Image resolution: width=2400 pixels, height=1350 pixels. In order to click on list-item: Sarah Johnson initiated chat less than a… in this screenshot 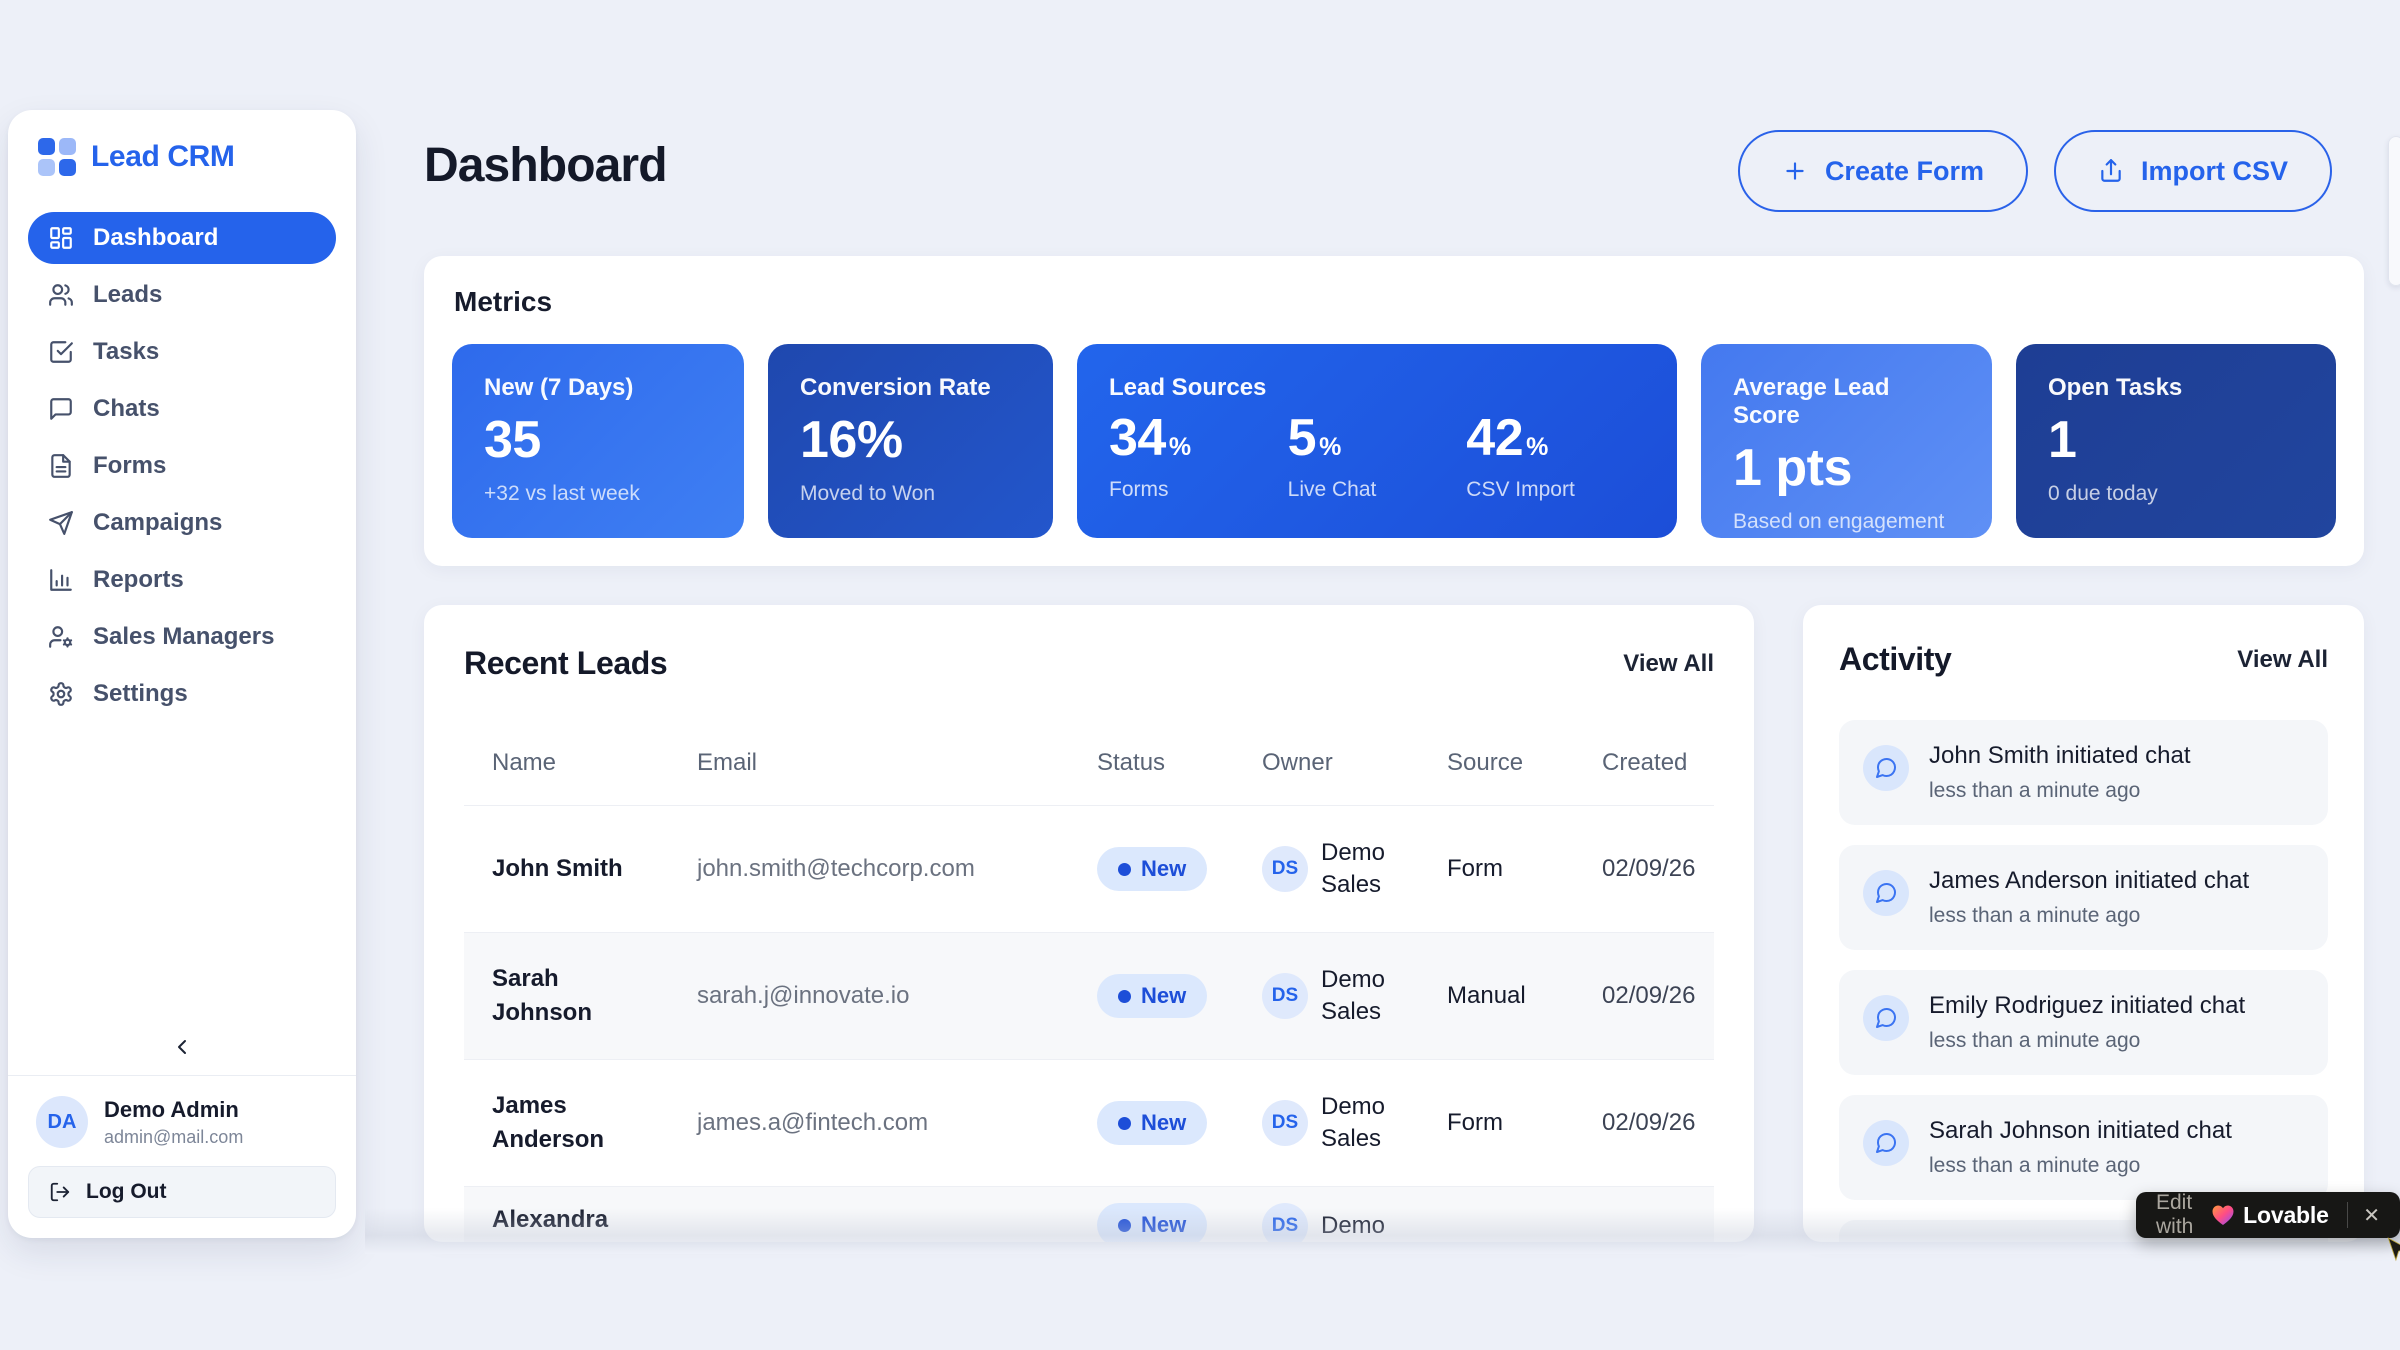, I will do `click(2083, 1147)`.